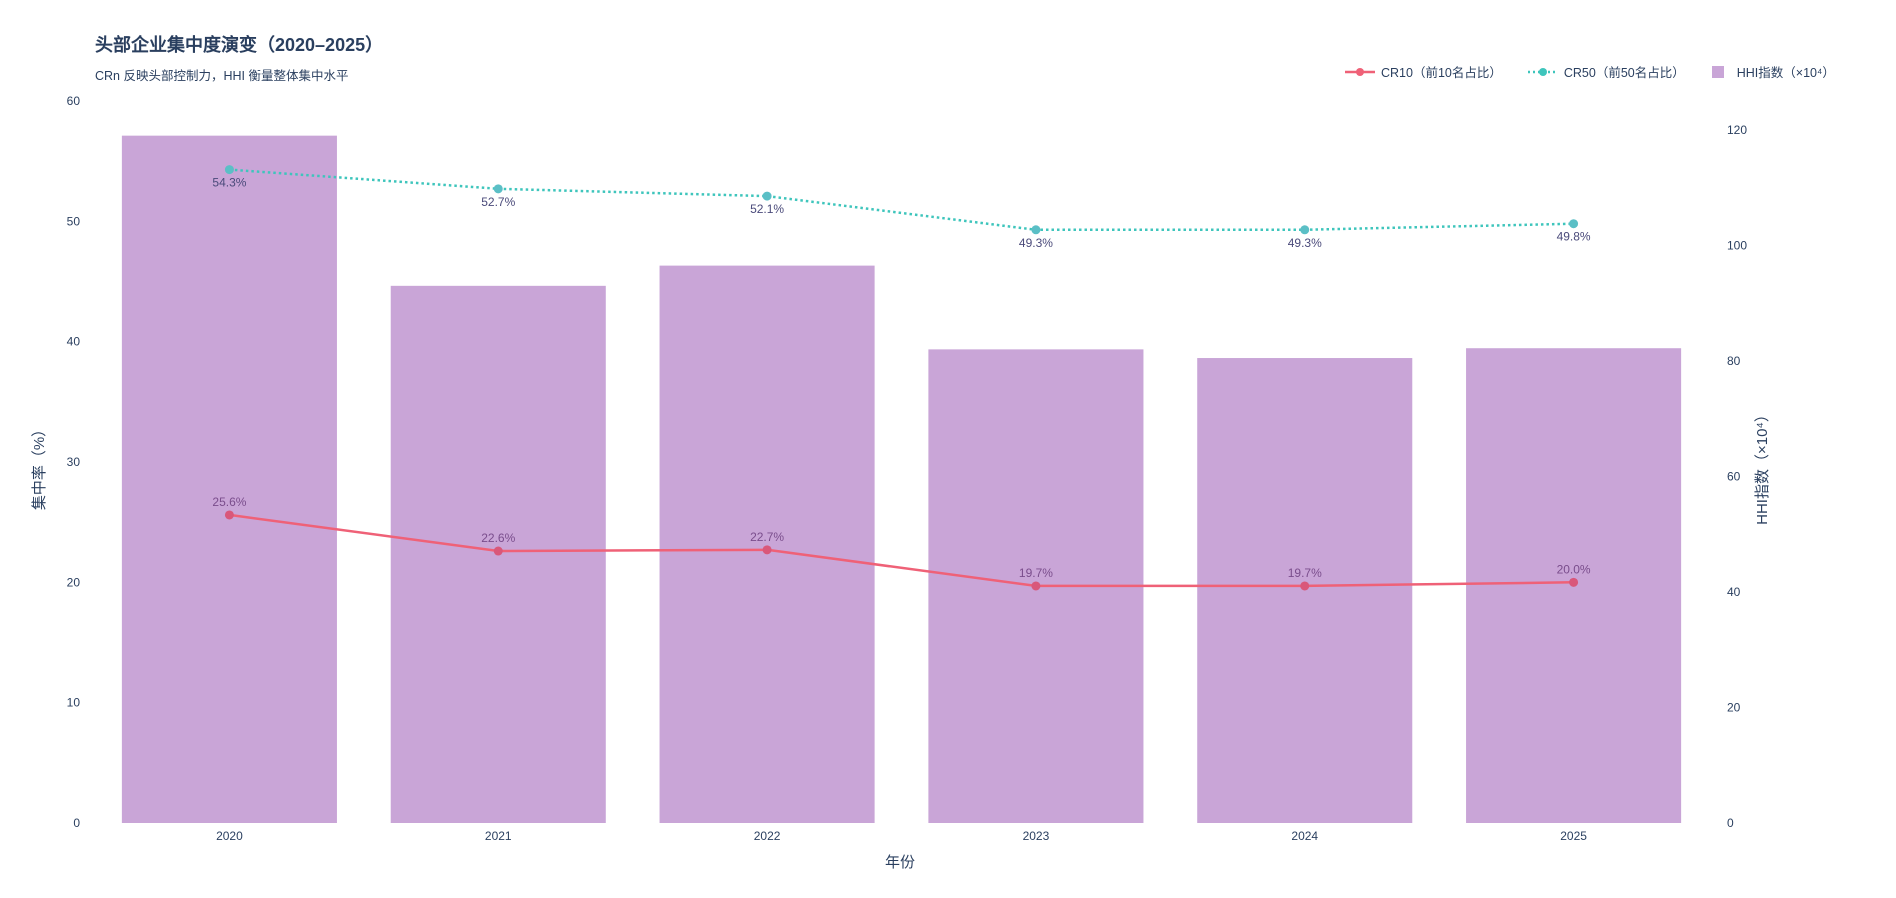 The width and height of the screenshot is (1896, 898). Describe the element at coordinates (1734, 361) in the screenshot. I see `y2-tick-label: 80` at that location.